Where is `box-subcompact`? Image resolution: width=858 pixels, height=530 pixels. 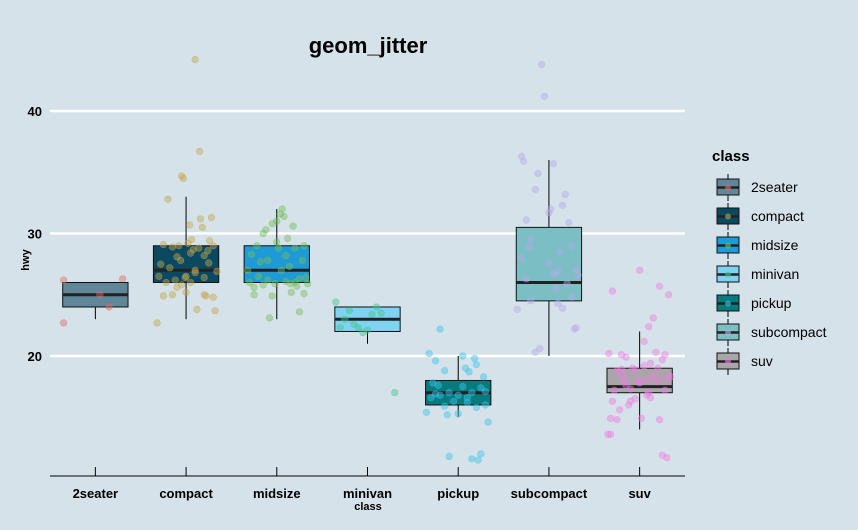 box-subcompact is located at coordinates (549, 264).